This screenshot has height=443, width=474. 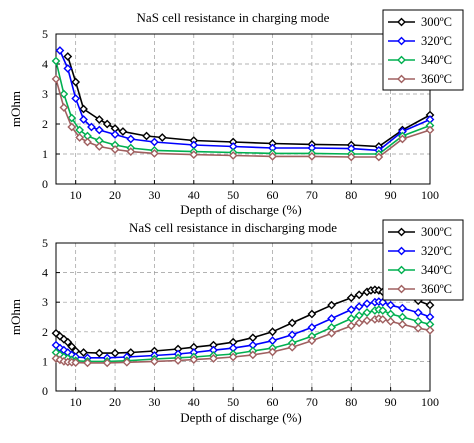 I want to click on y-tick-label: 3, so click(x=45, y=94).